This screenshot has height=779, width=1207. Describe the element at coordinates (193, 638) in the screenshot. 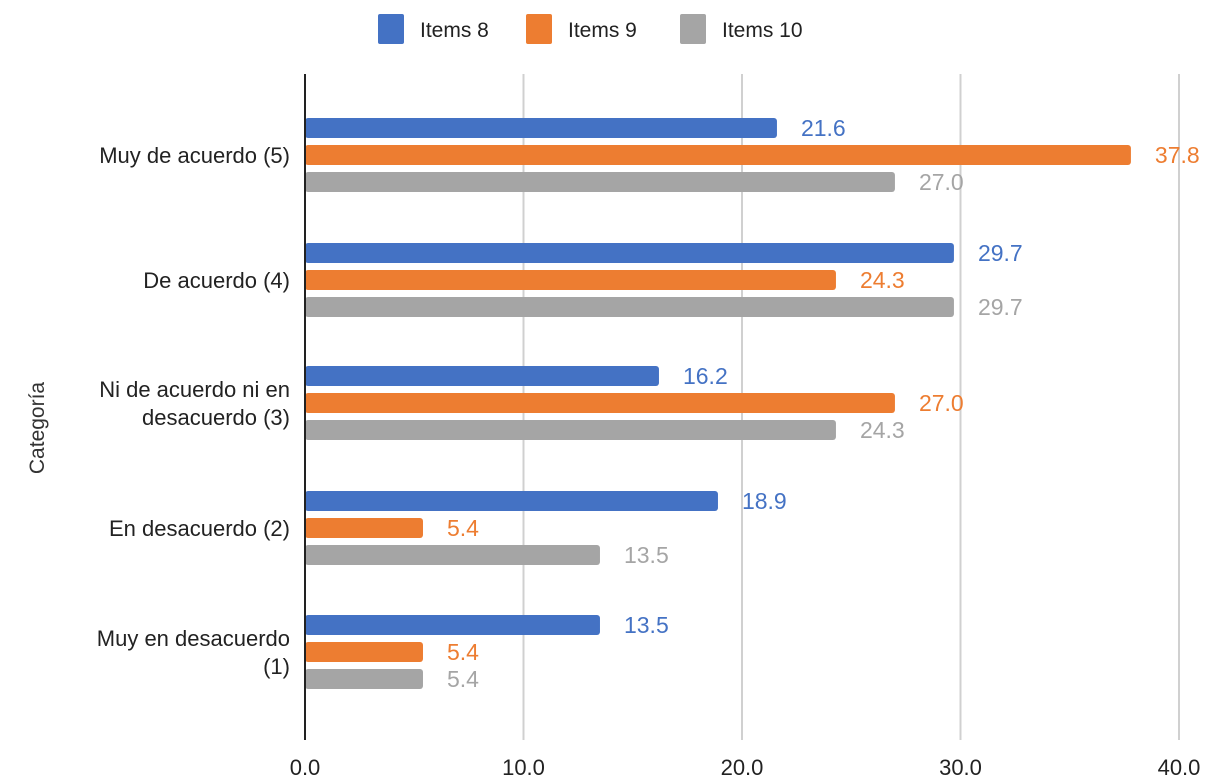

I see `category-label: Muy en desacuerdo` at that location.